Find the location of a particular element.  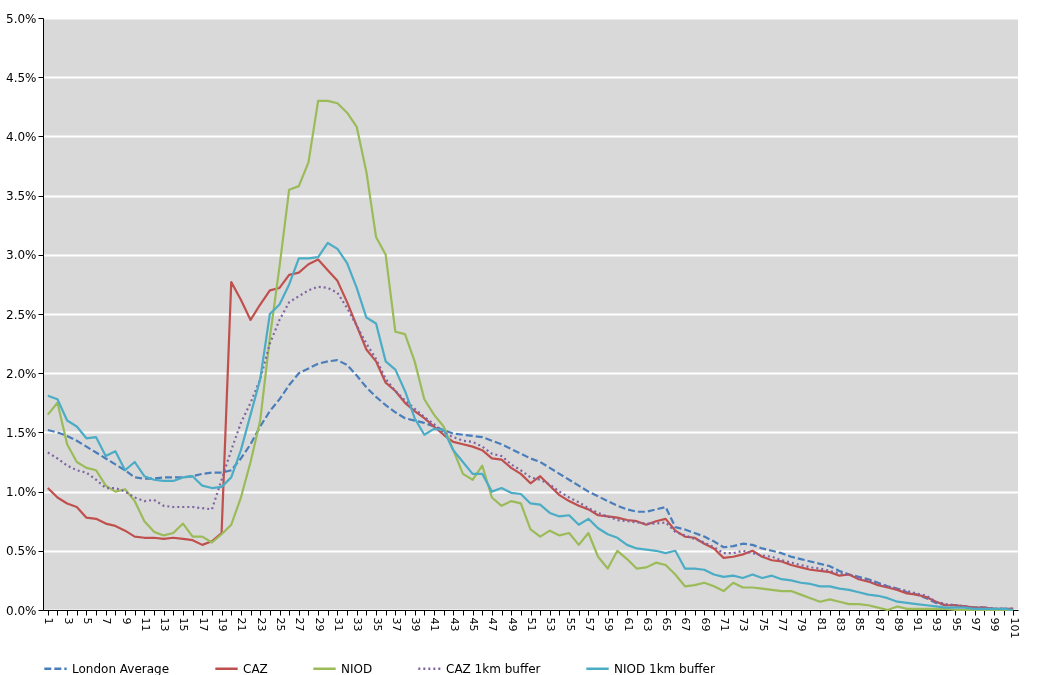

x-tick-label: 73 is located at coordinates (744, 624).